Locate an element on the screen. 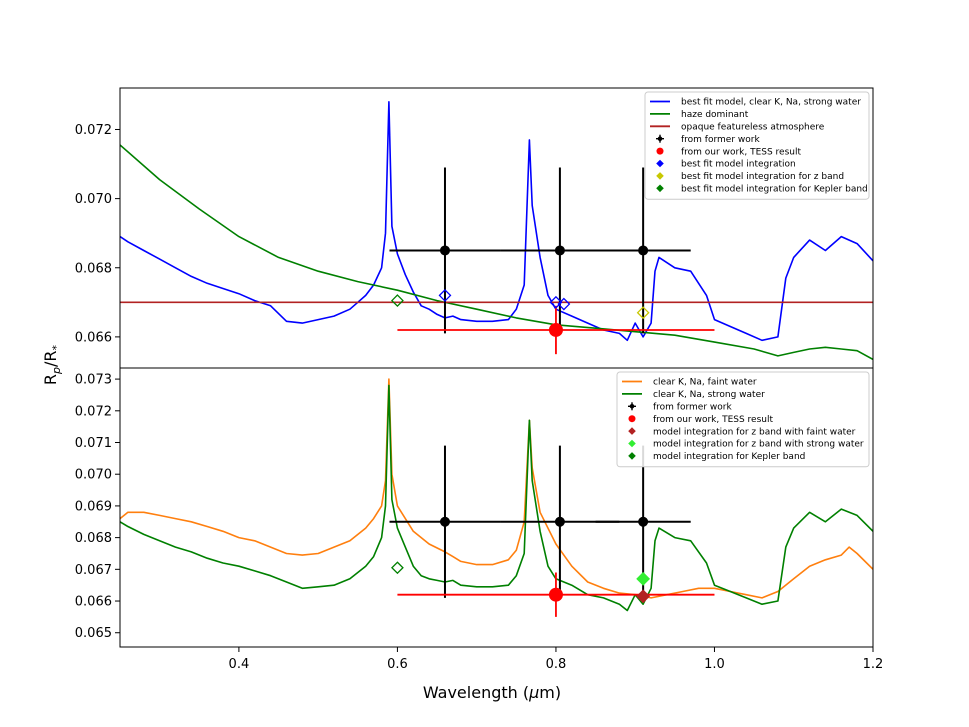  bottom-legend-item: from former work is located at coordinates (680, 407).